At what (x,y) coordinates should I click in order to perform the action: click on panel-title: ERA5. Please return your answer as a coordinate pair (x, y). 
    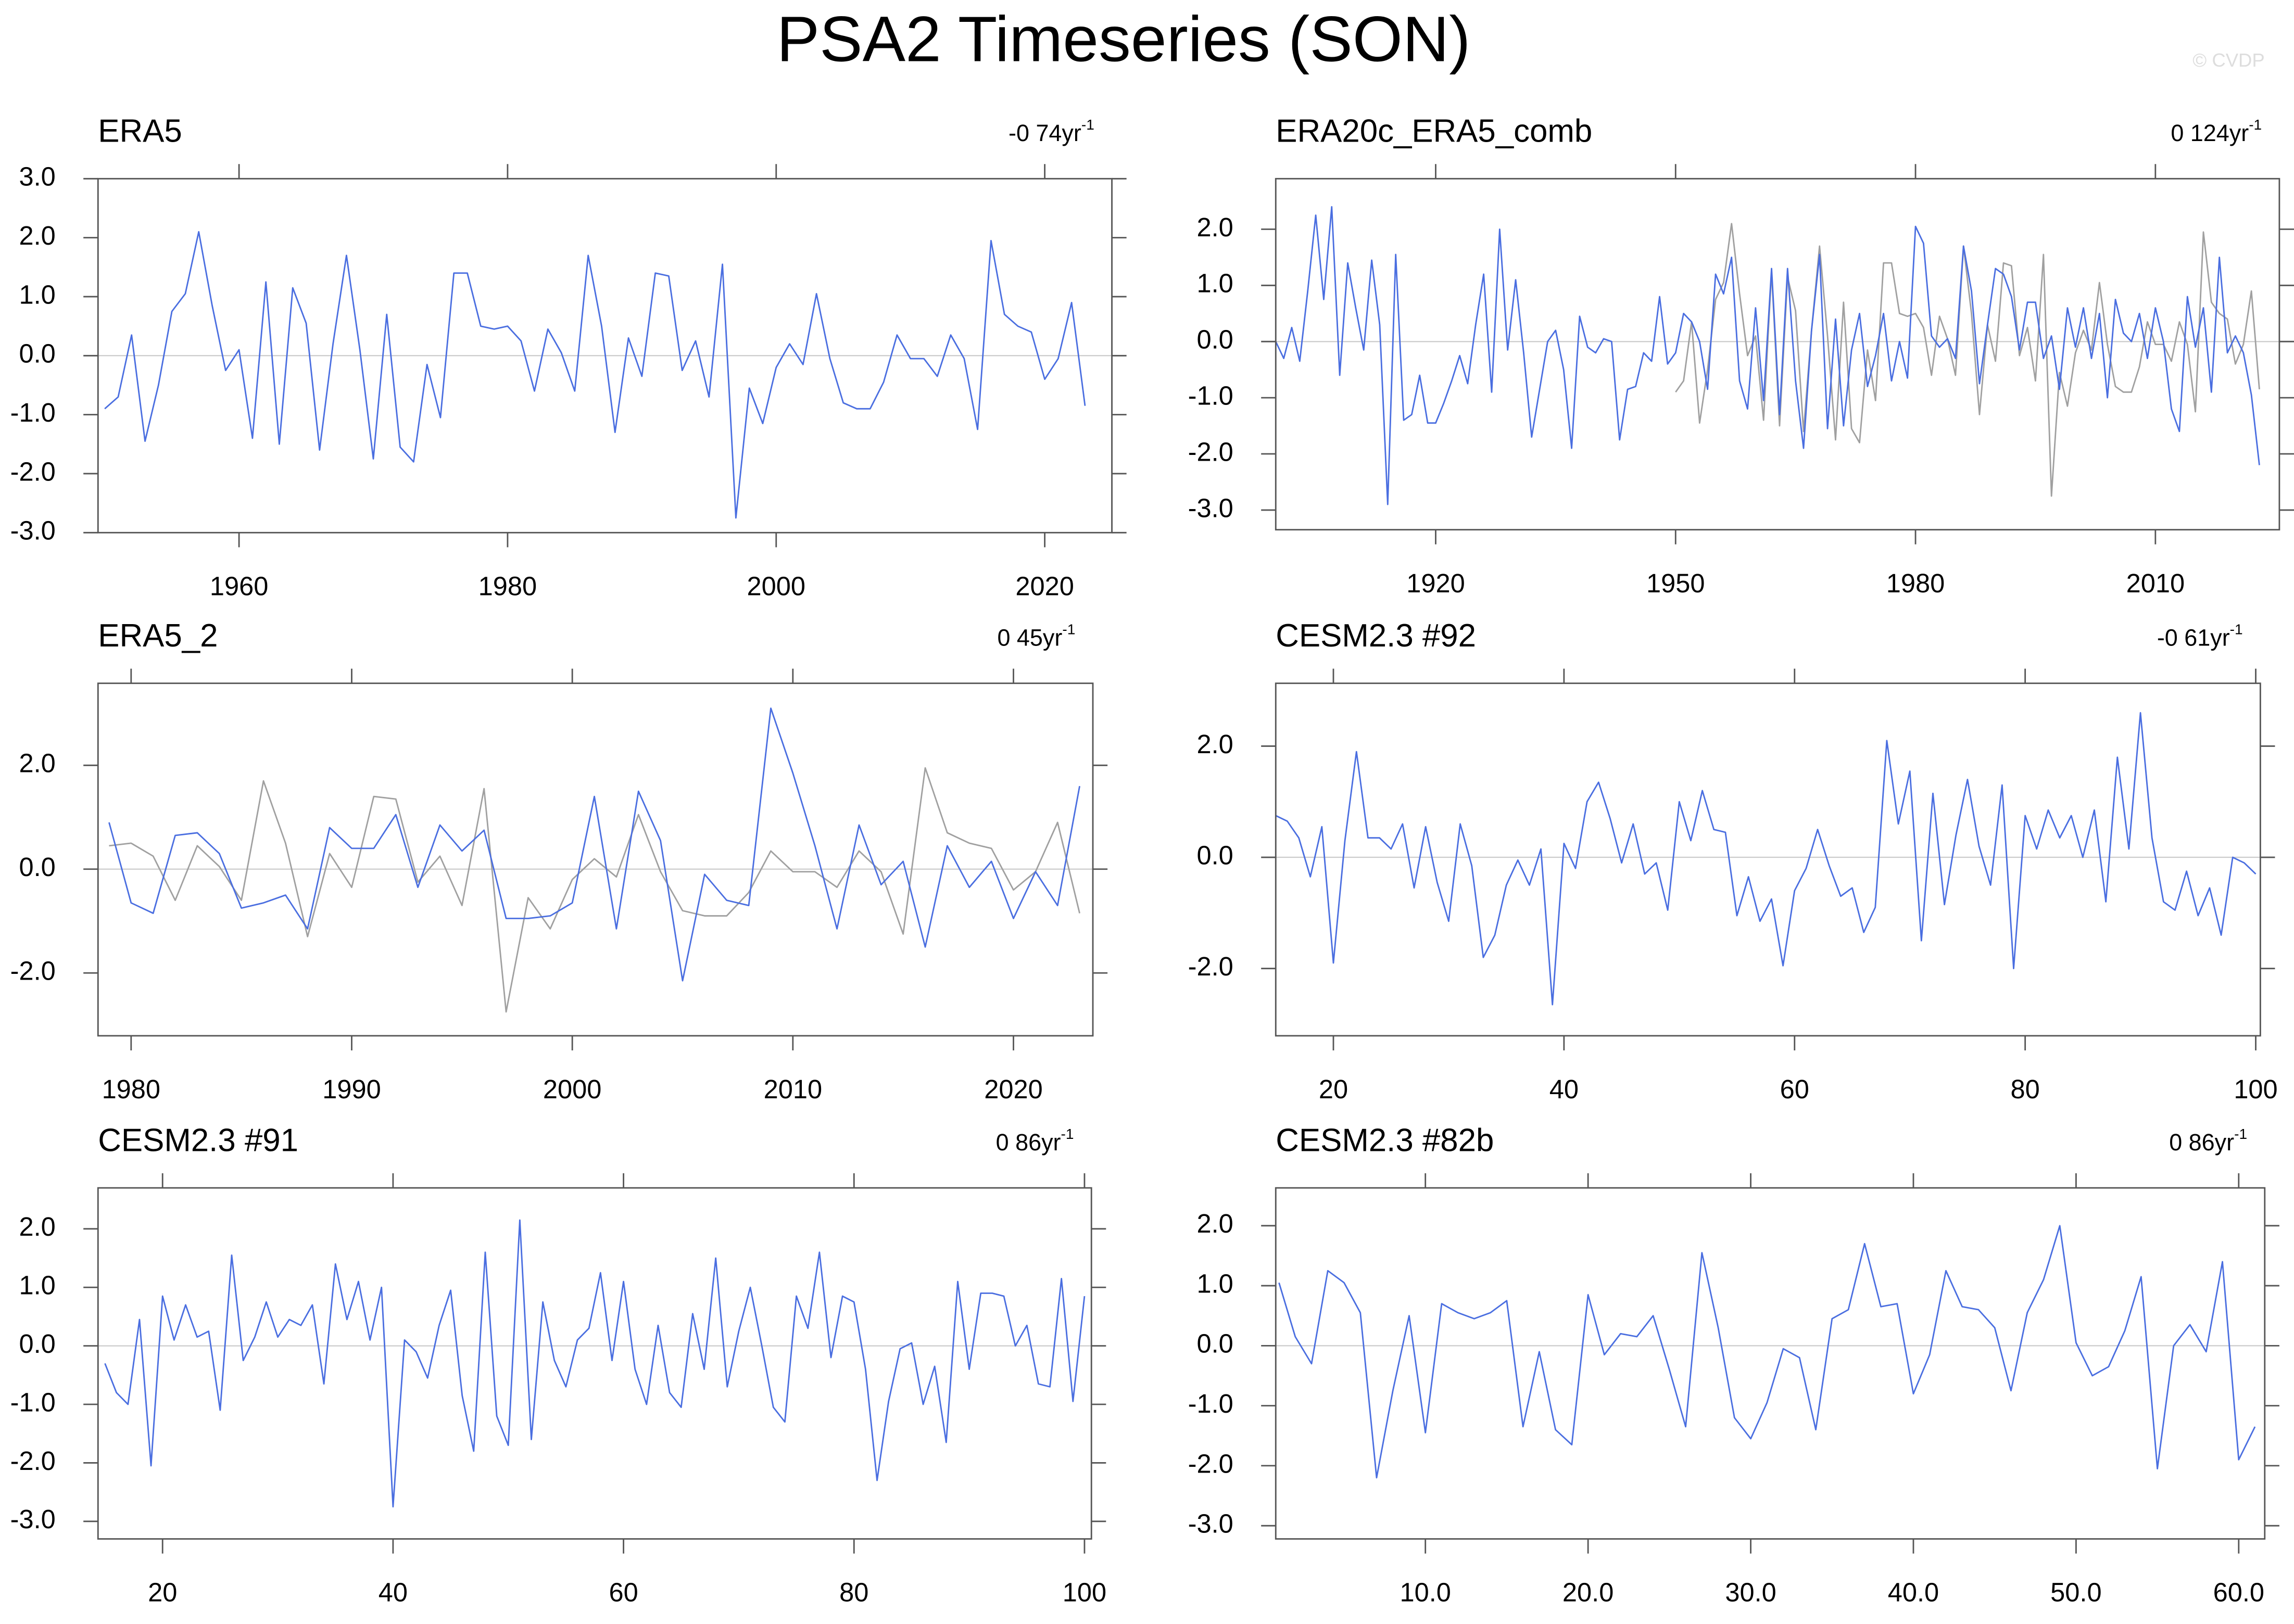
    Looking at the image, I should click on (140, 131).